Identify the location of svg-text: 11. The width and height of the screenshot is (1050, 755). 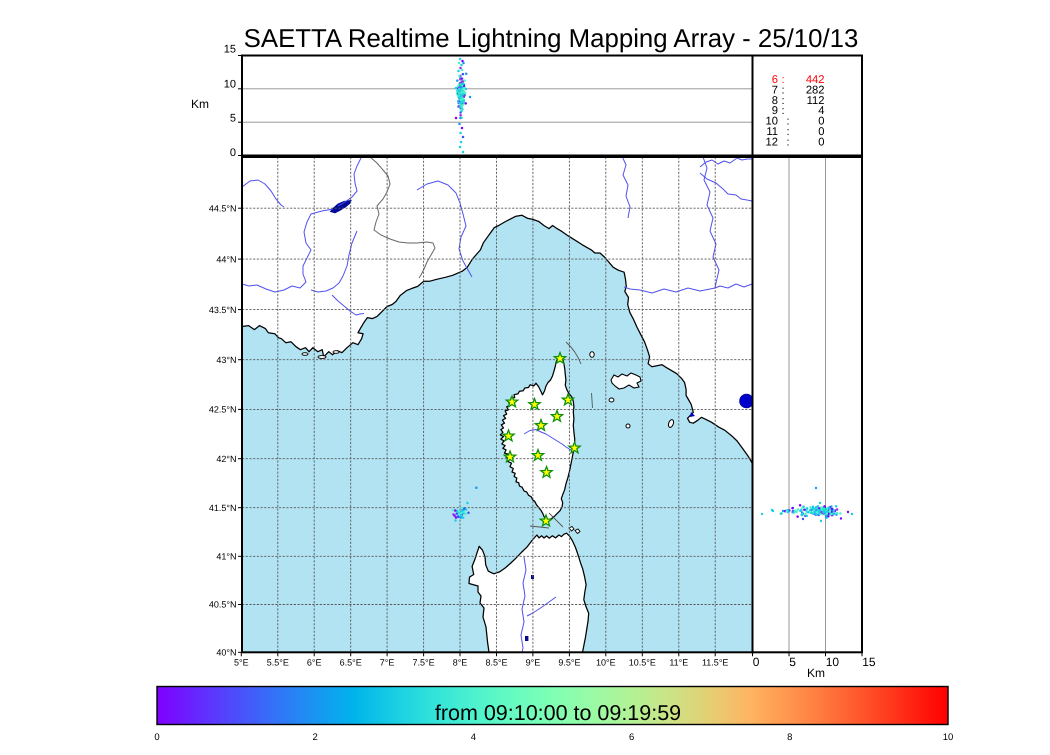
(772, 132).